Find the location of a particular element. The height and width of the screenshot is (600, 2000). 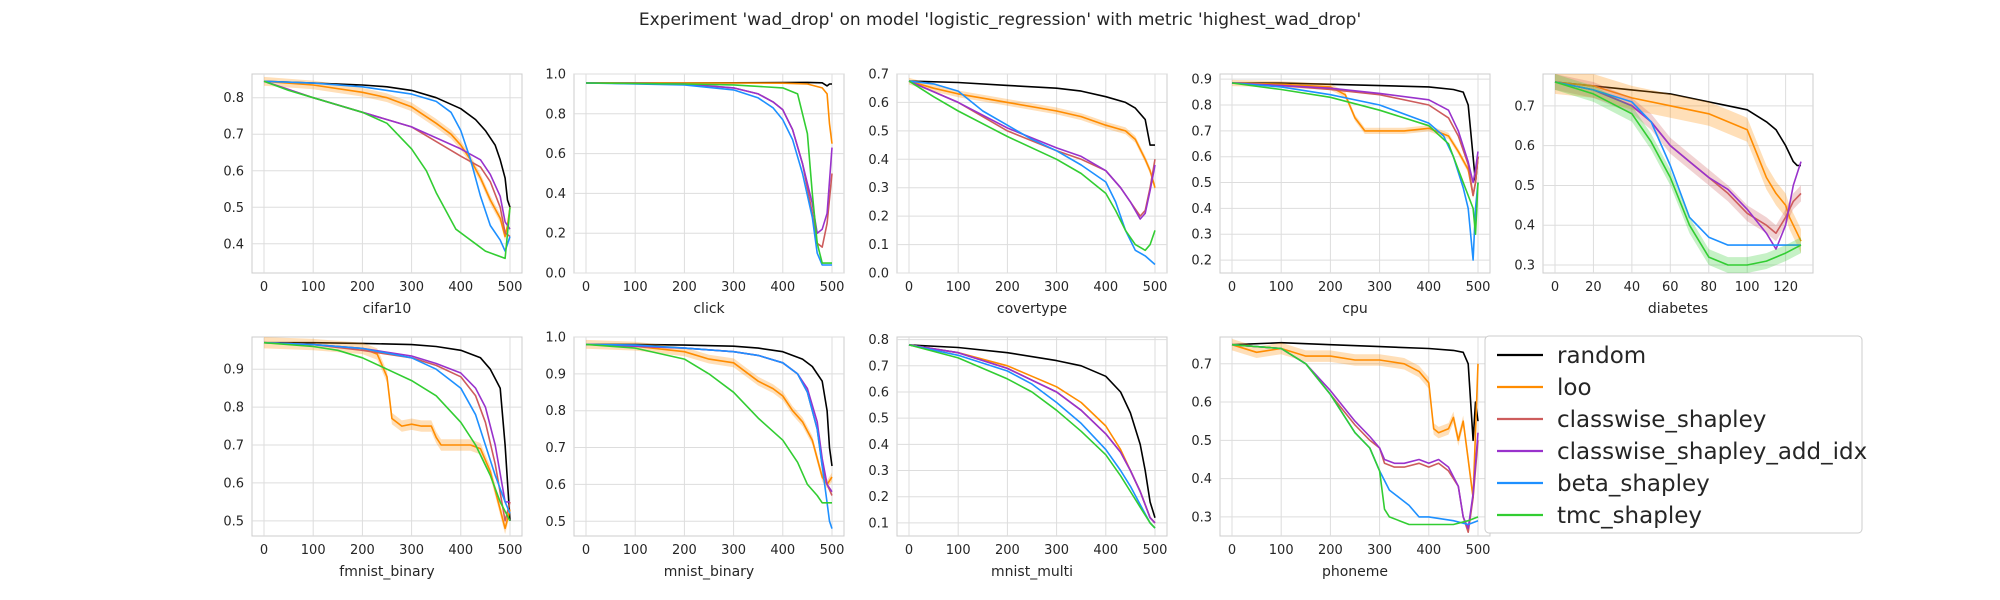

legend-item-classwise_shapley_add_idx: classwise_shapley_add_idx is located at coordinates (1682, 452).